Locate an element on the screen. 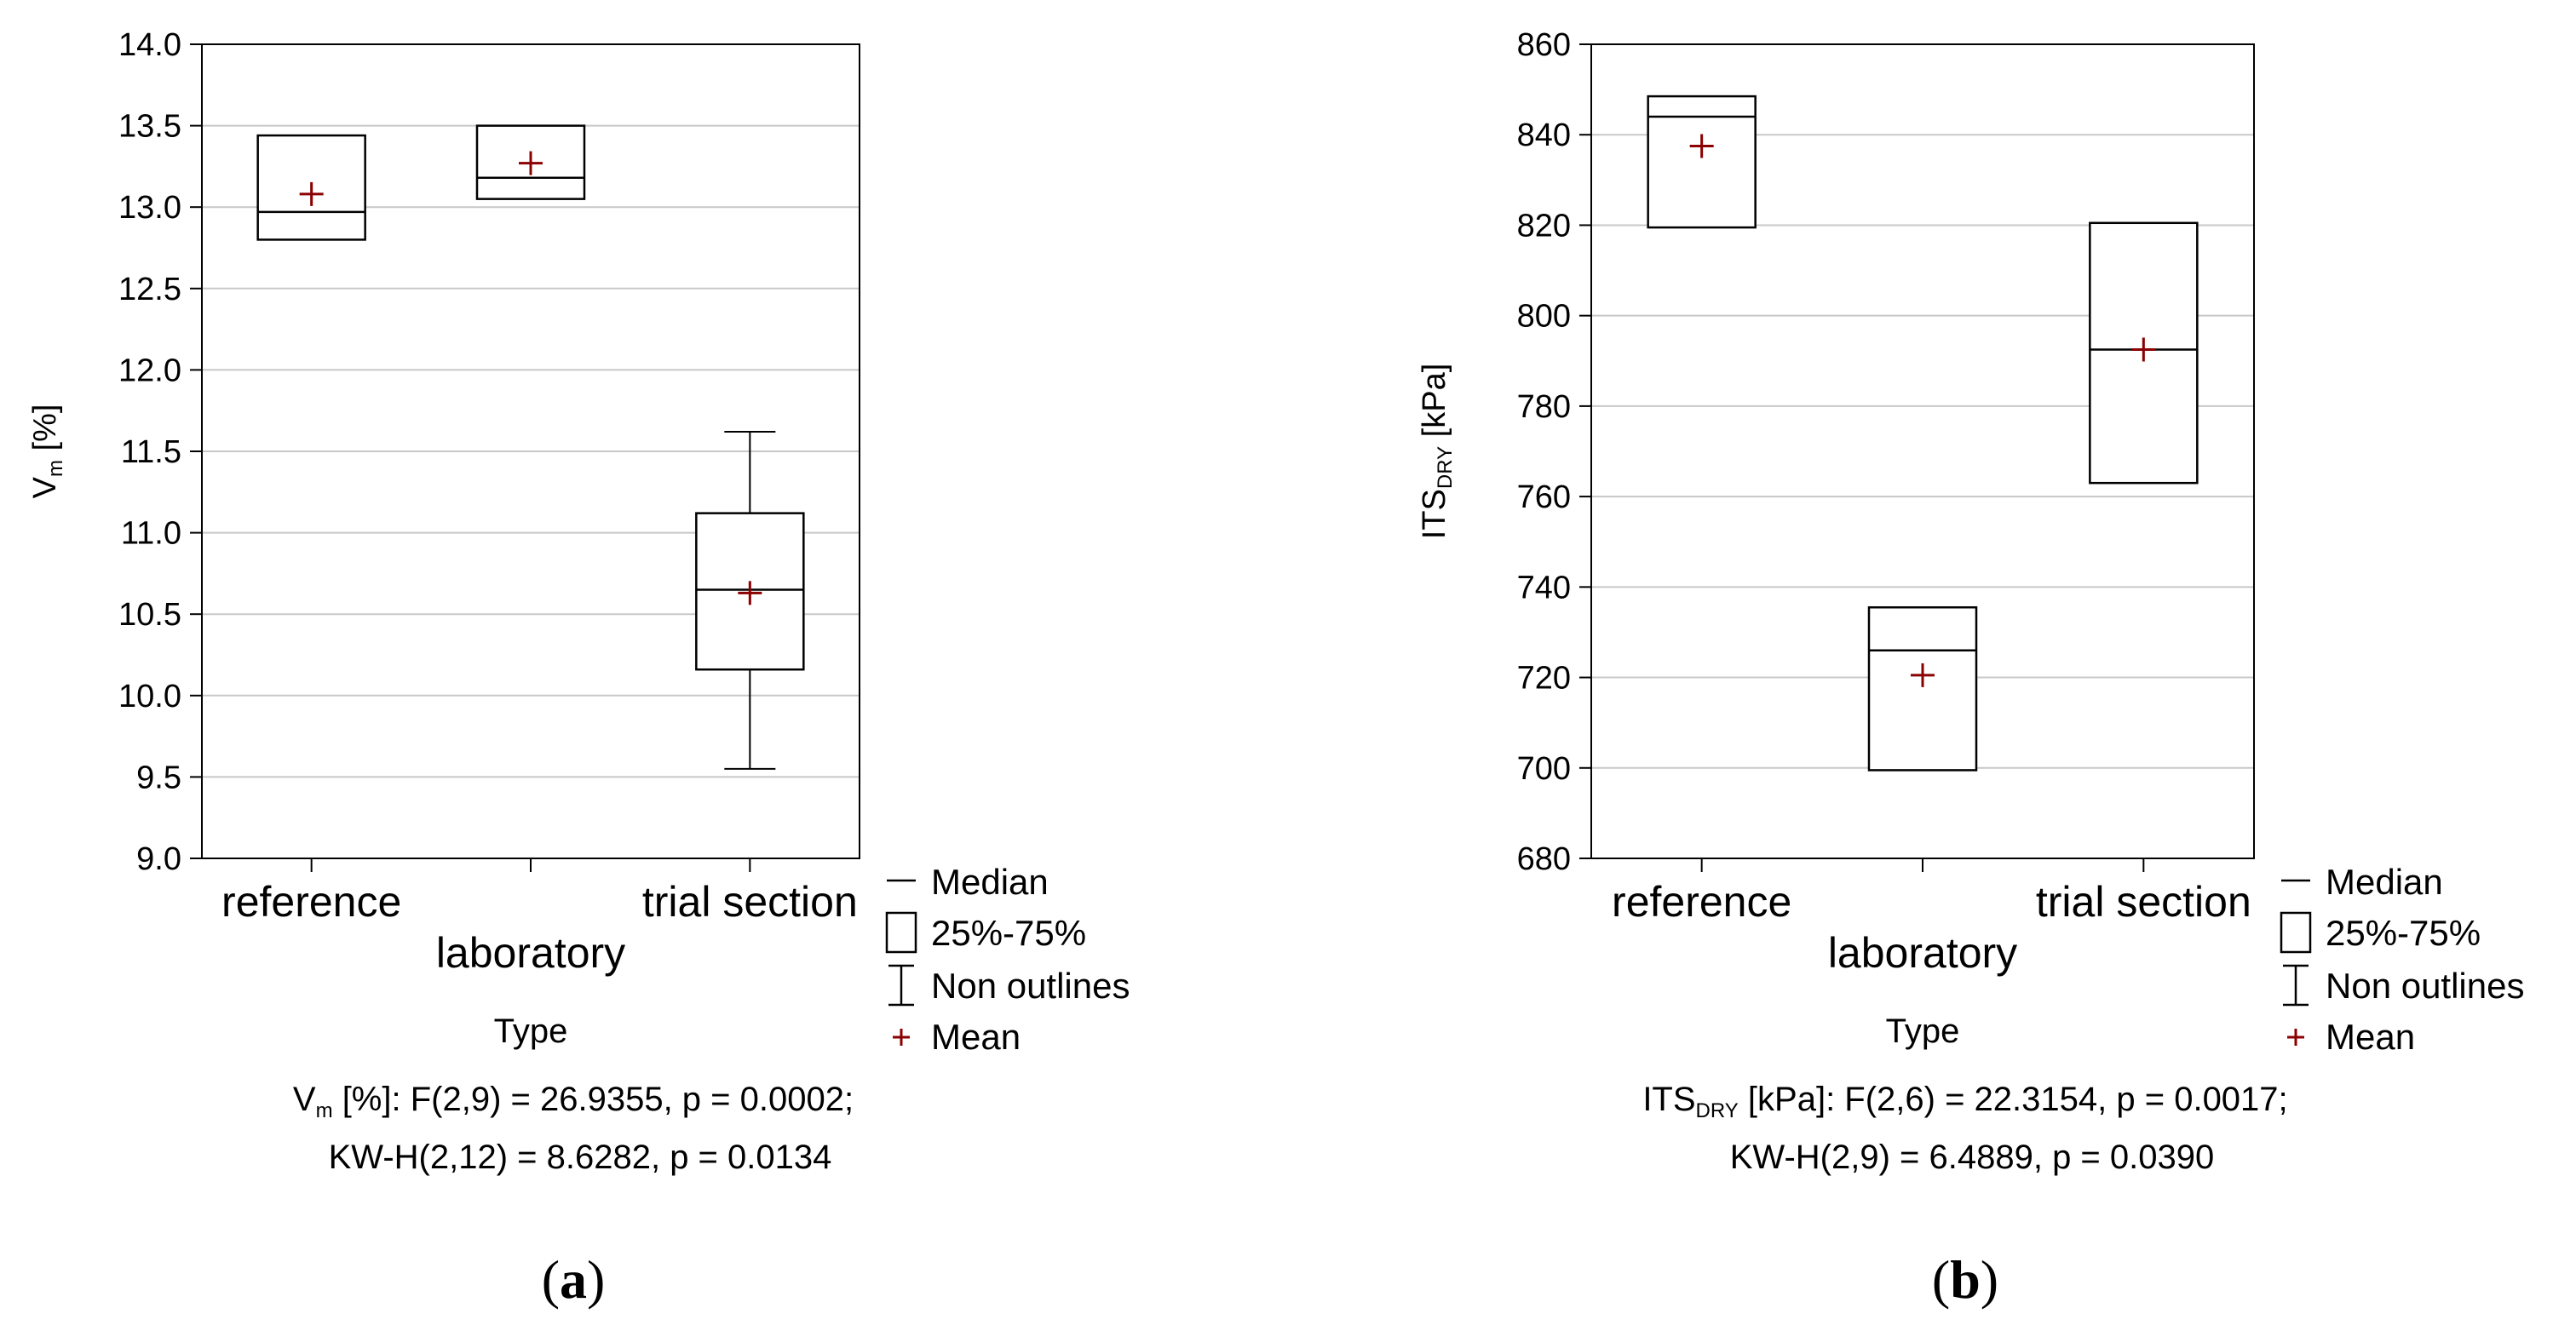 This screenshot has width=2576, height=1331. y-tick-label: 720 is located at coordinates (1544, 679).